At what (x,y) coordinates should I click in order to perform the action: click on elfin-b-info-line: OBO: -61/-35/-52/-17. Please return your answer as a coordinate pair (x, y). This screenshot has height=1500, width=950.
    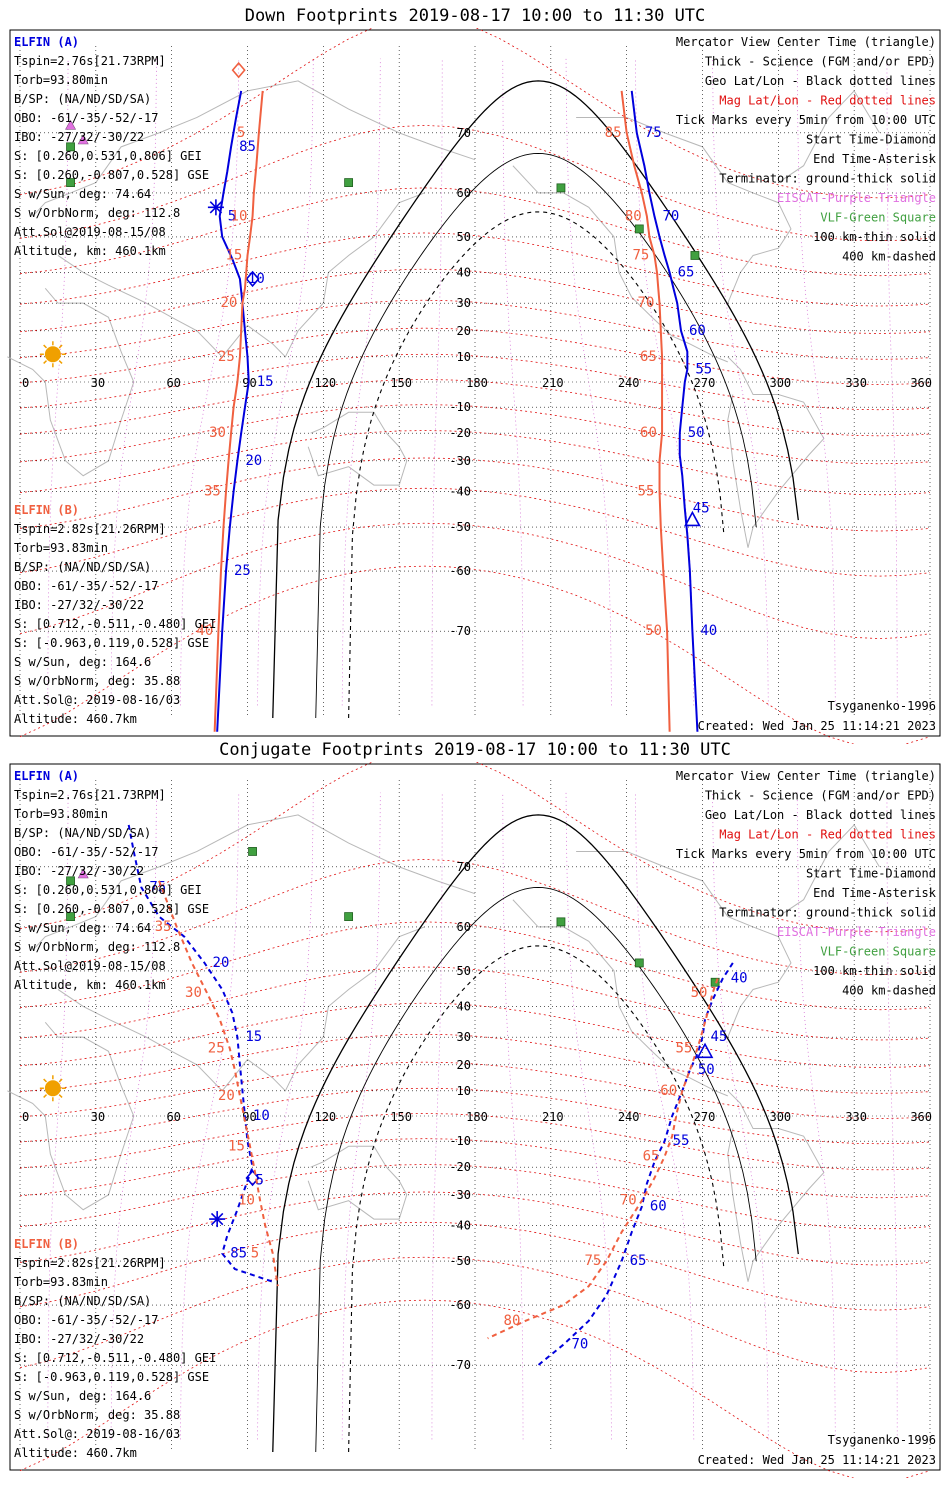
    Looking at the image, I should click on (86, 586).